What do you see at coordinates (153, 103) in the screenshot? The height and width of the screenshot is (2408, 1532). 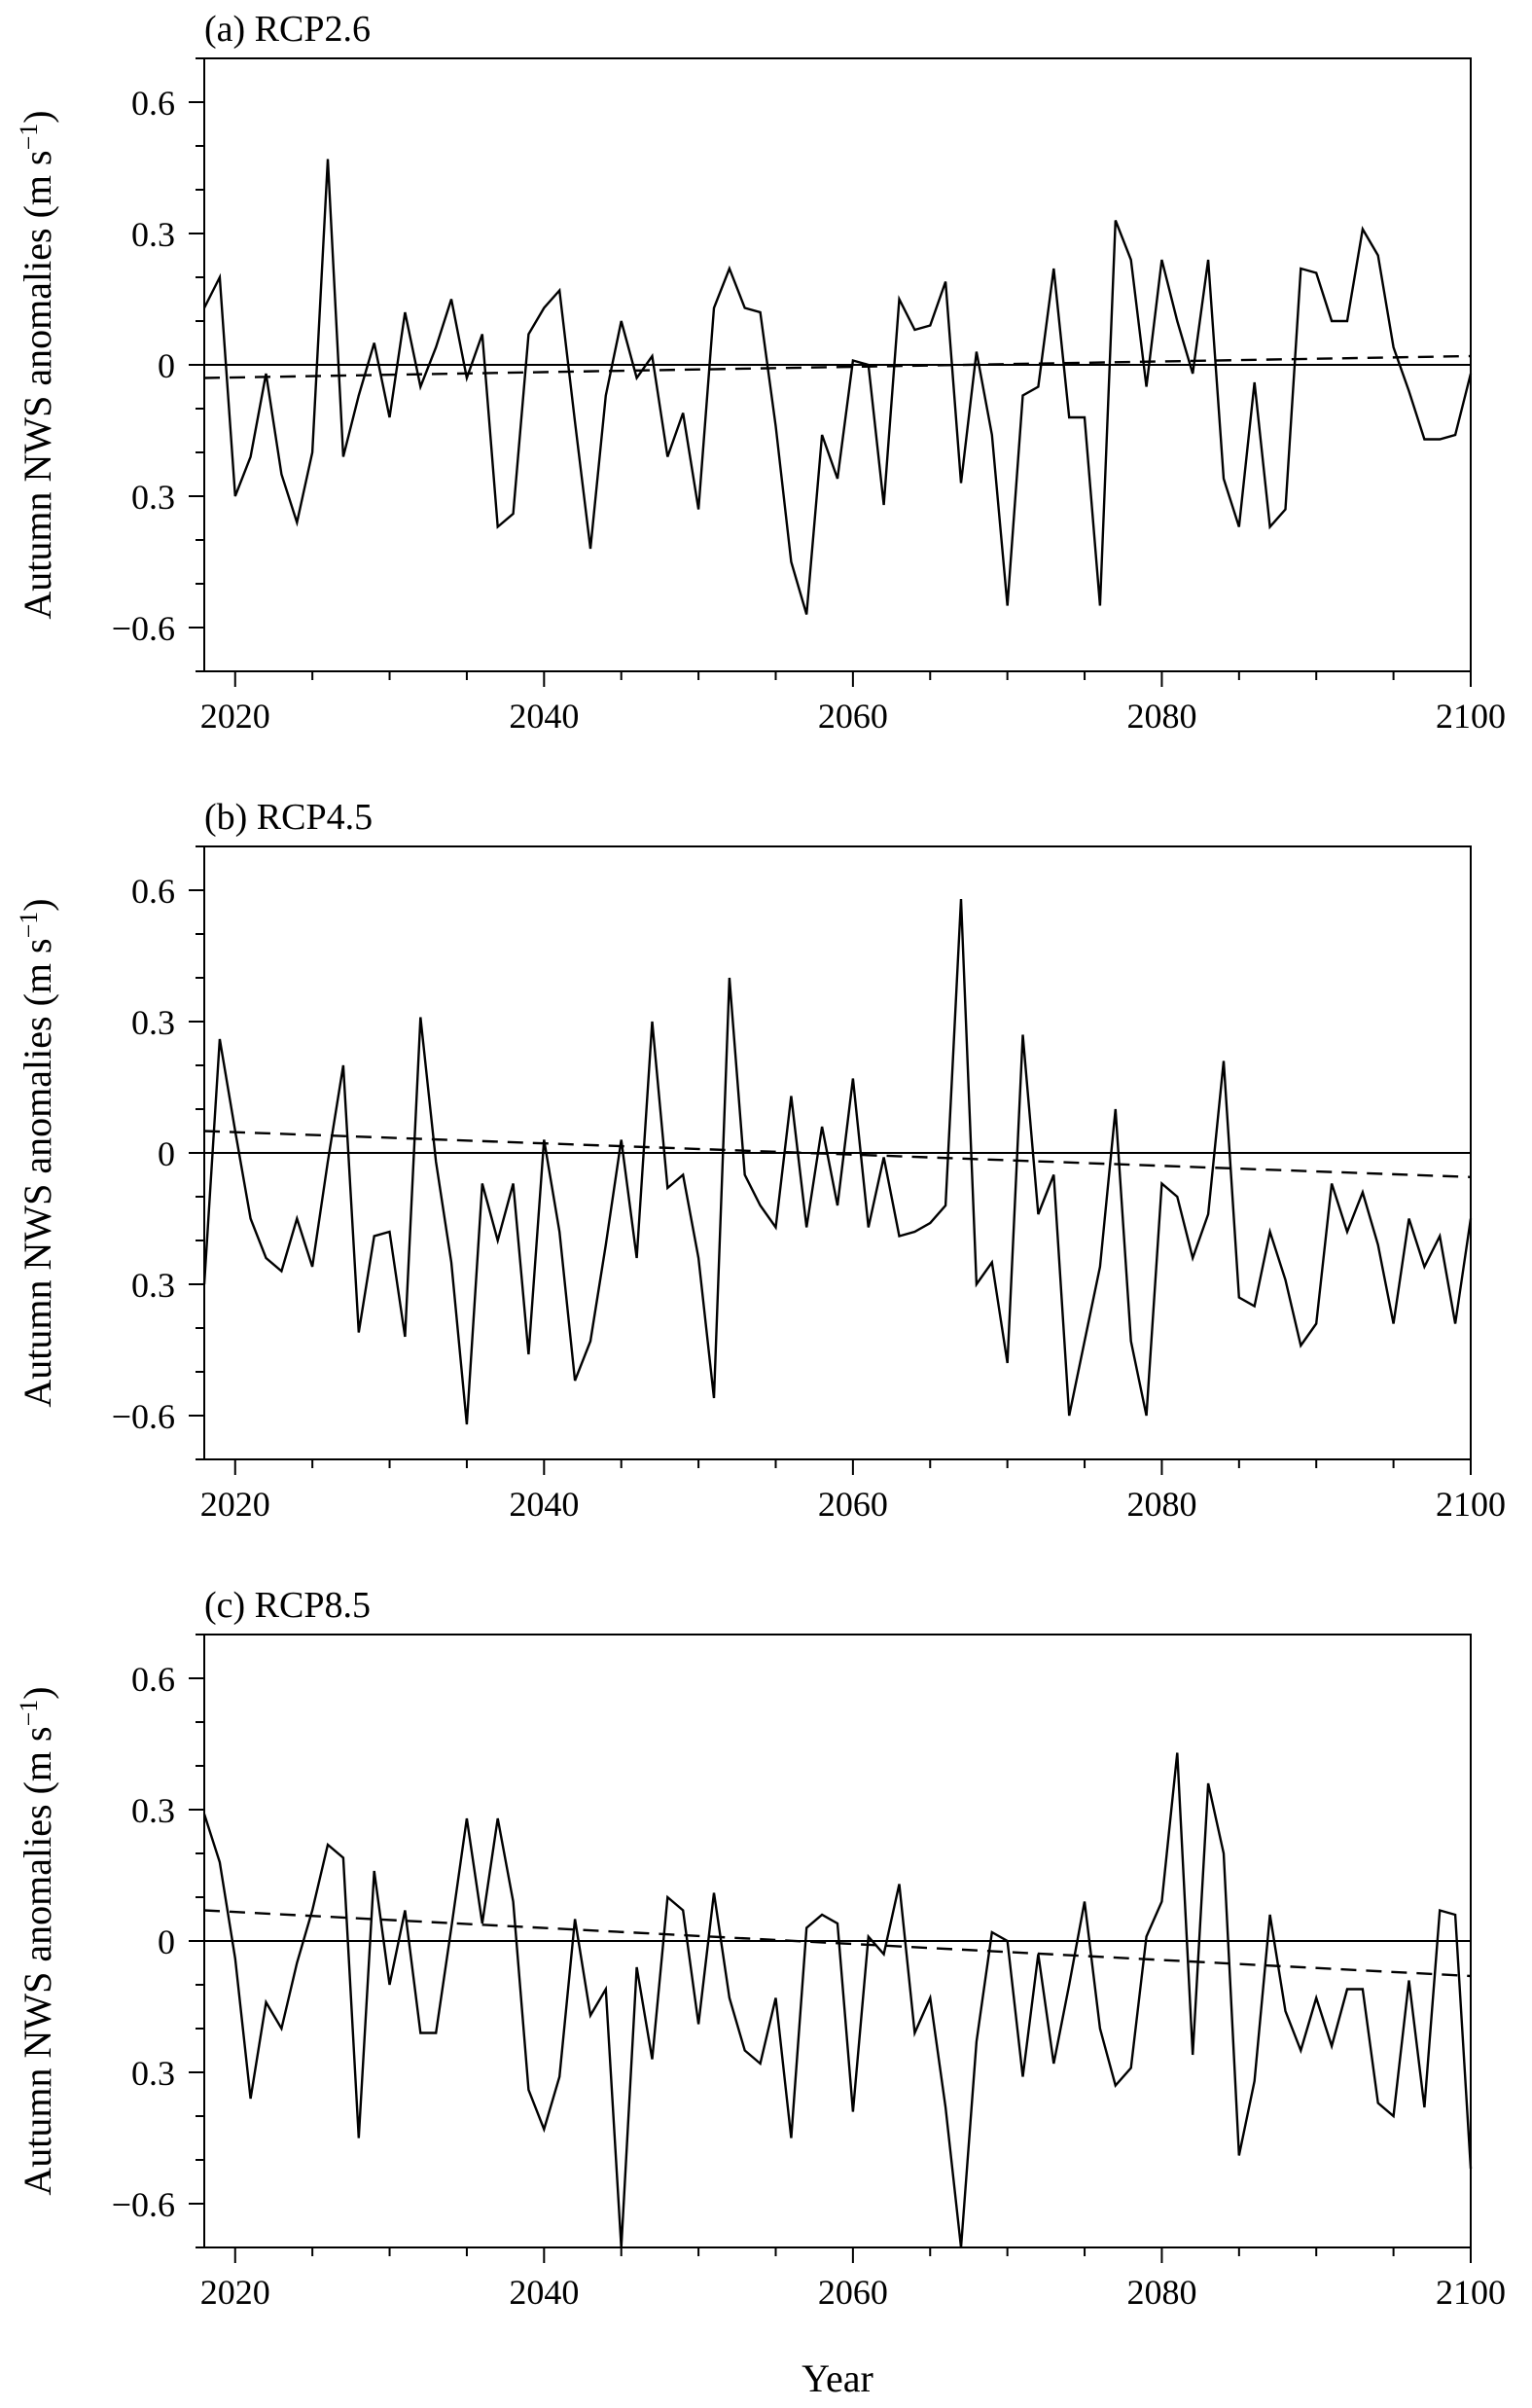 I see `panel-a-y-tick-label: 0.6` at bounding box center [153, 103].